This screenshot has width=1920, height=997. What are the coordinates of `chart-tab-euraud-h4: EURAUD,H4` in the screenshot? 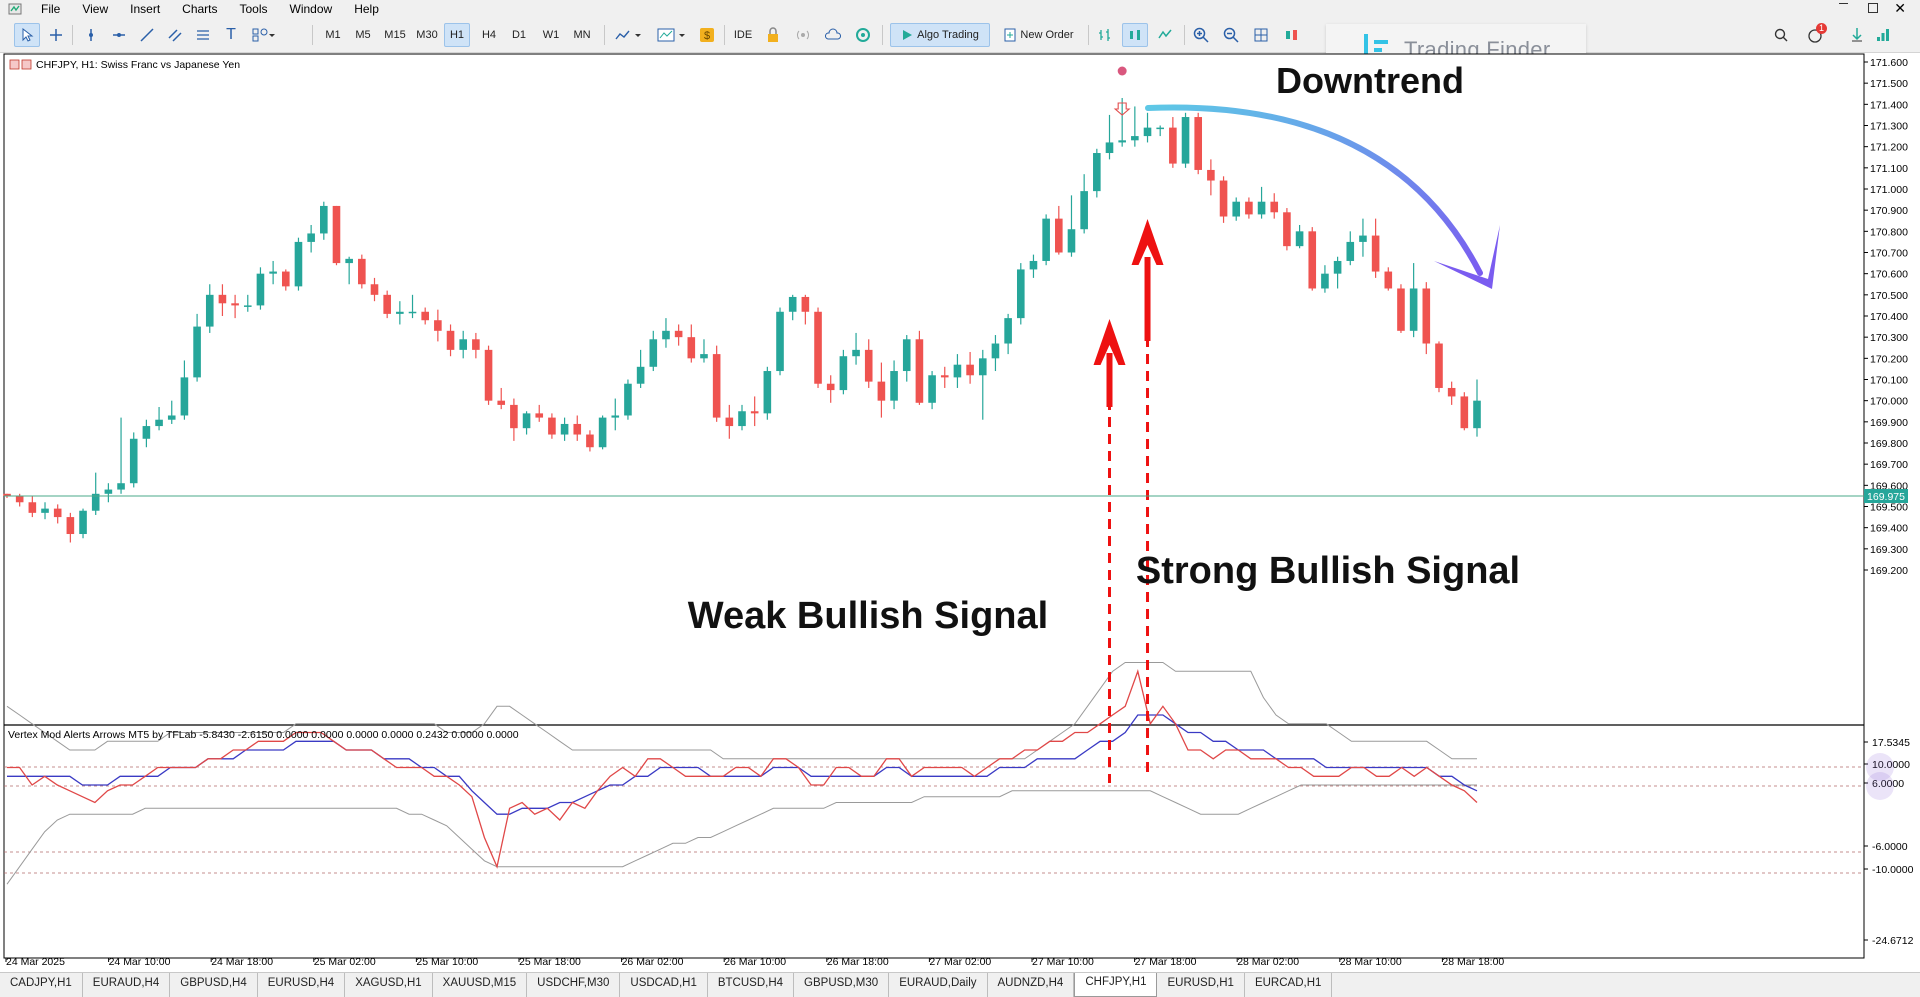 It's located at (127, 985).